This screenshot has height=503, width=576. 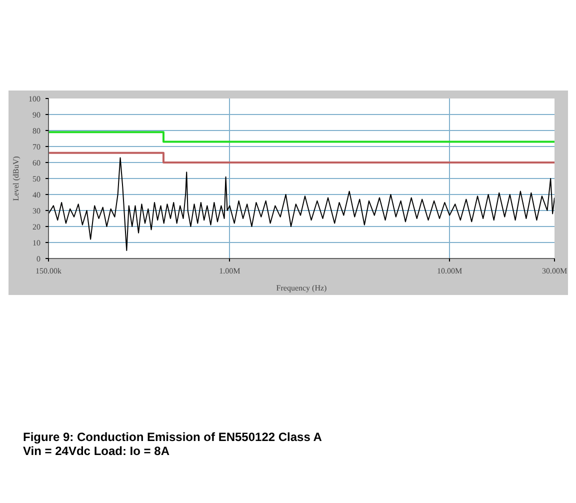 I want to click on y-tick-label: 50, so click(x=36, y=179).